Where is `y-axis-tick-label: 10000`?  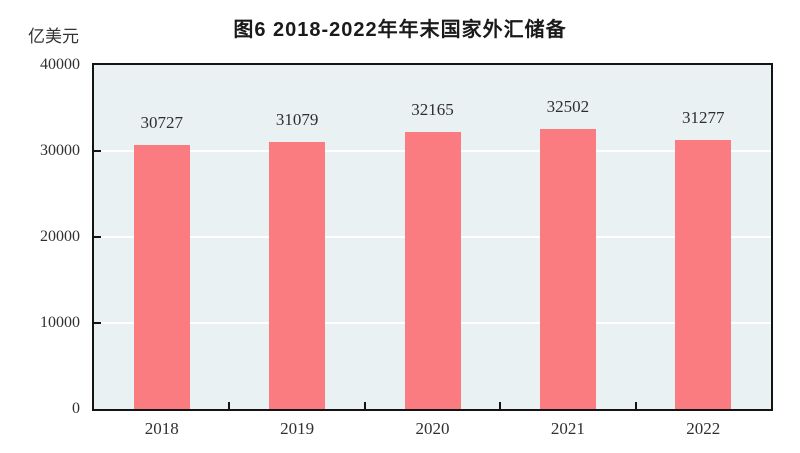 y-axis-tick-label: 10000 is located at coordinates (60, 322).